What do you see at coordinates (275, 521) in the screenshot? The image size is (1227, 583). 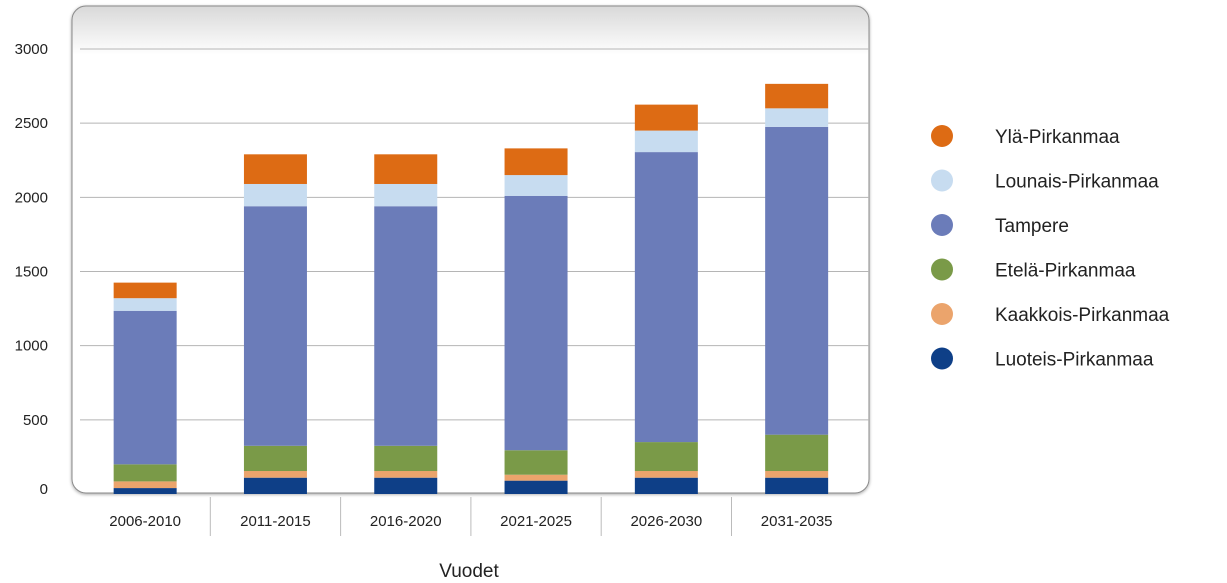 I see `x-tick-label: 2011-2015` at bounding box center [275, 521].